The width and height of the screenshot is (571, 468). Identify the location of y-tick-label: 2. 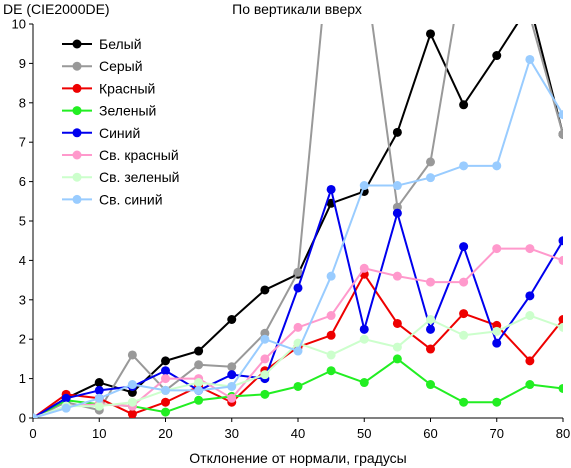
(22, 339).